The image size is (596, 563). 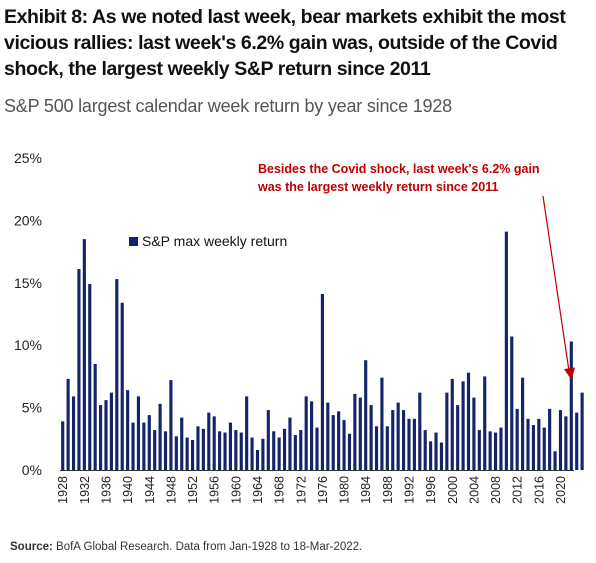 I want to click on bar-1936, so click(x=106, y=435).